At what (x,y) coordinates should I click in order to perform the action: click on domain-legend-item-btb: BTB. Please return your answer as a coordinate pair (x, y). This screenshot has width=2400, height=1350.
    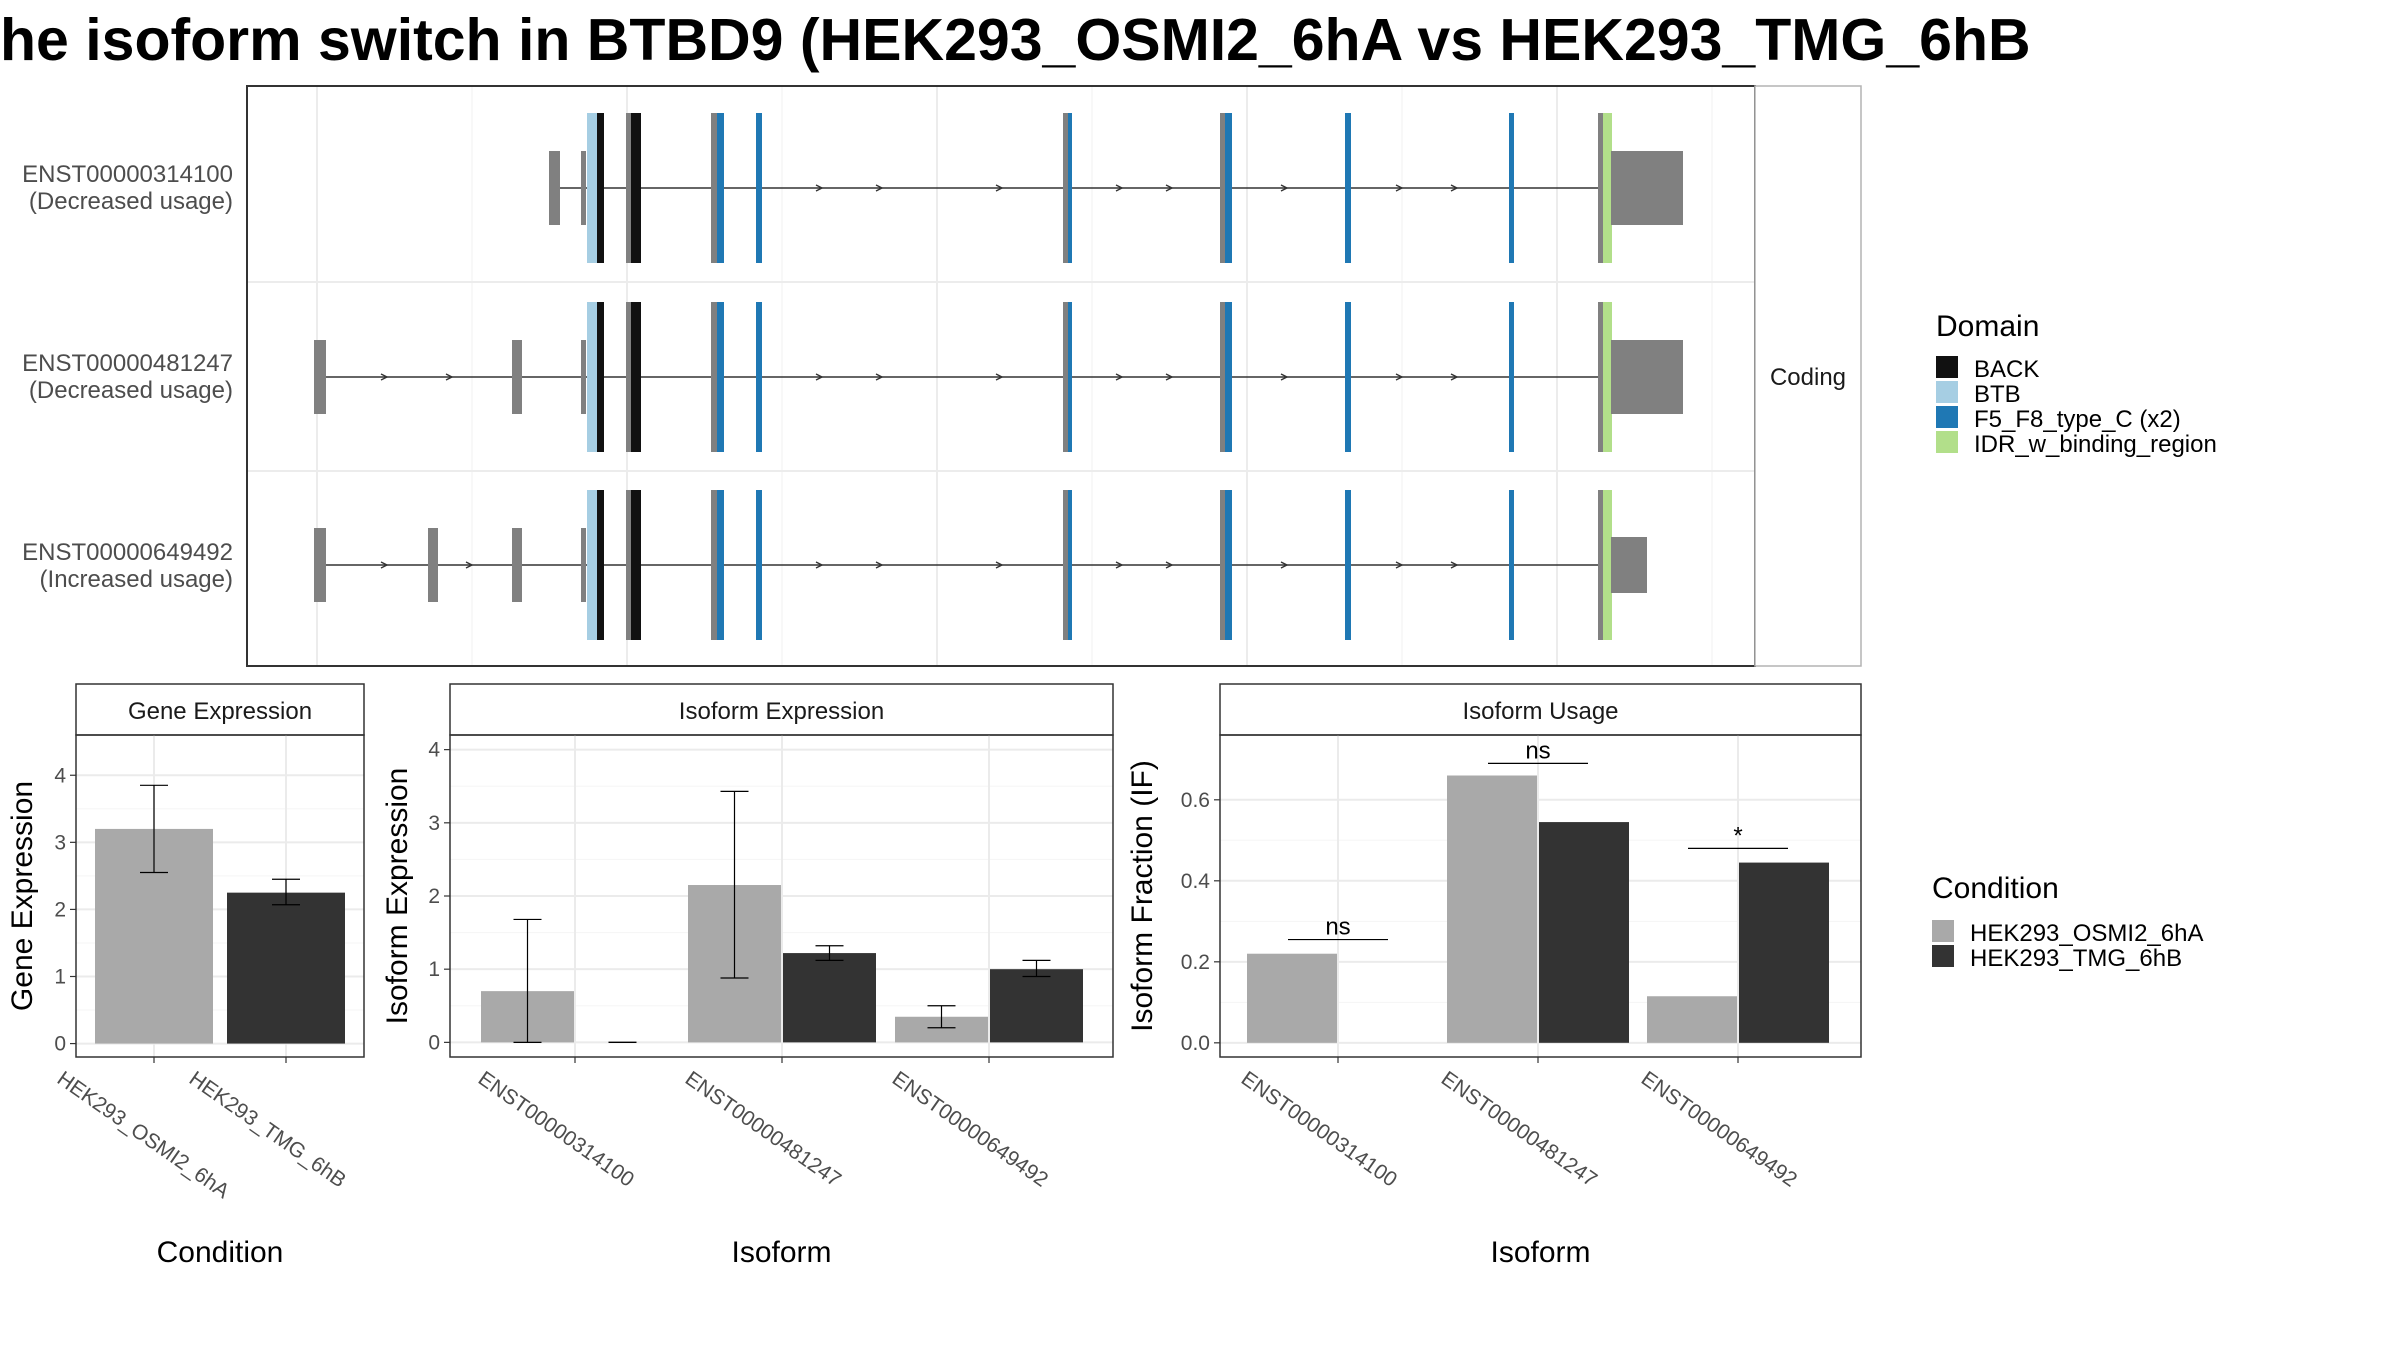
    Looking at the image, I should click on (1997, 394).